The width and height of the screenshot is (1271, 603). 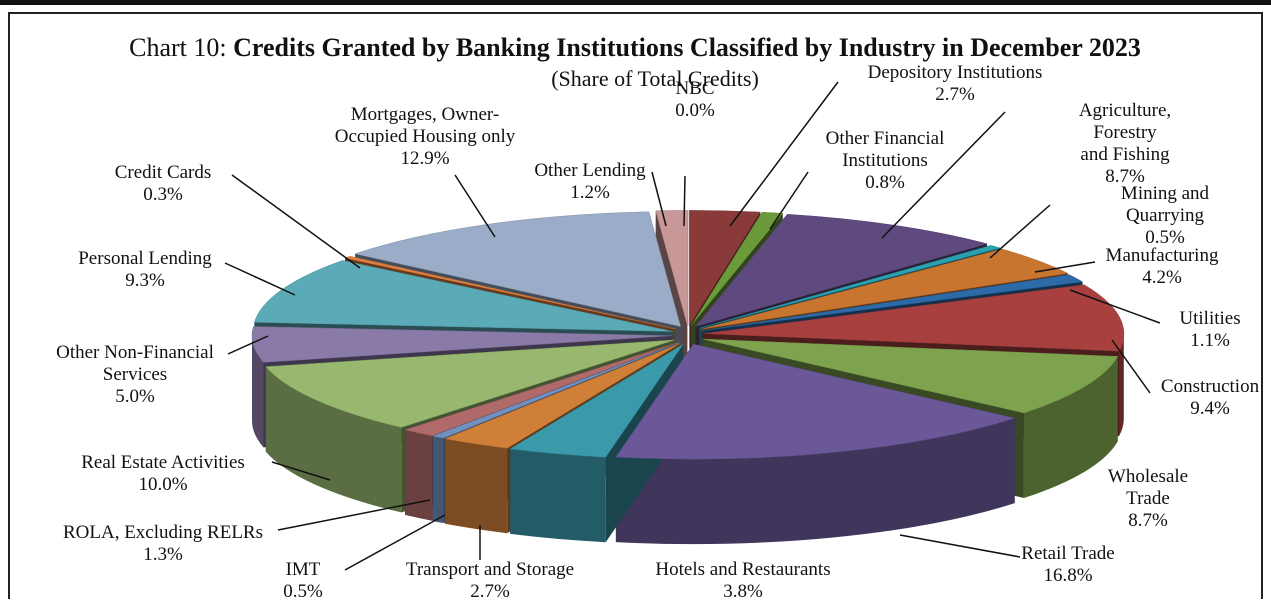 What do you see at coordinates (695, 110) in the screenshot?
I see `value-label: 0.0%` at bounding box center [695, 110].